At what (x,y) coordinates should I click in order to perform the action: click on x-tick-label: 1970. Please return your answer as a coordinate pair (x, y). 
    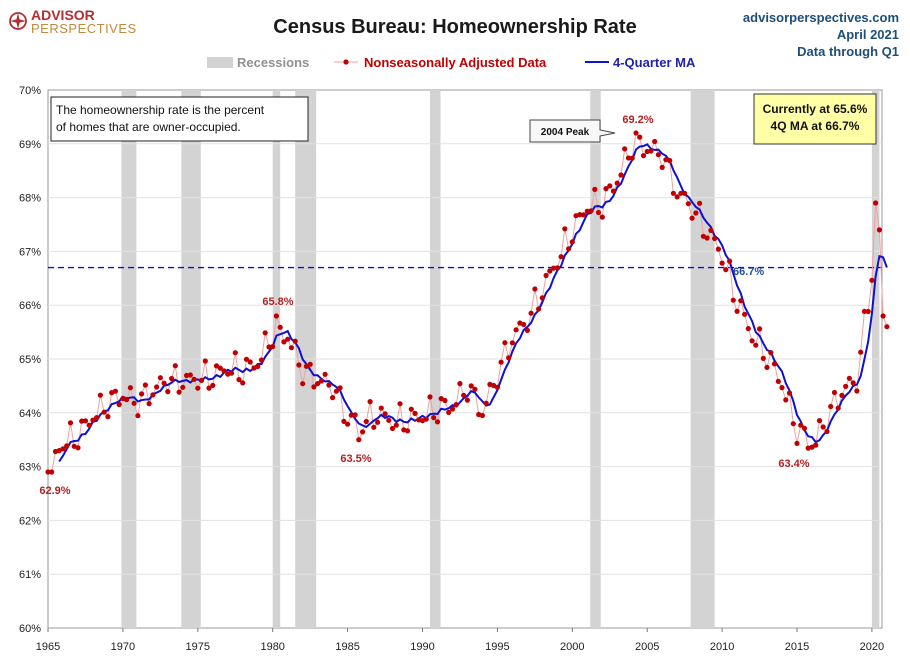
    Looking at the image, I should click on (123, 647).